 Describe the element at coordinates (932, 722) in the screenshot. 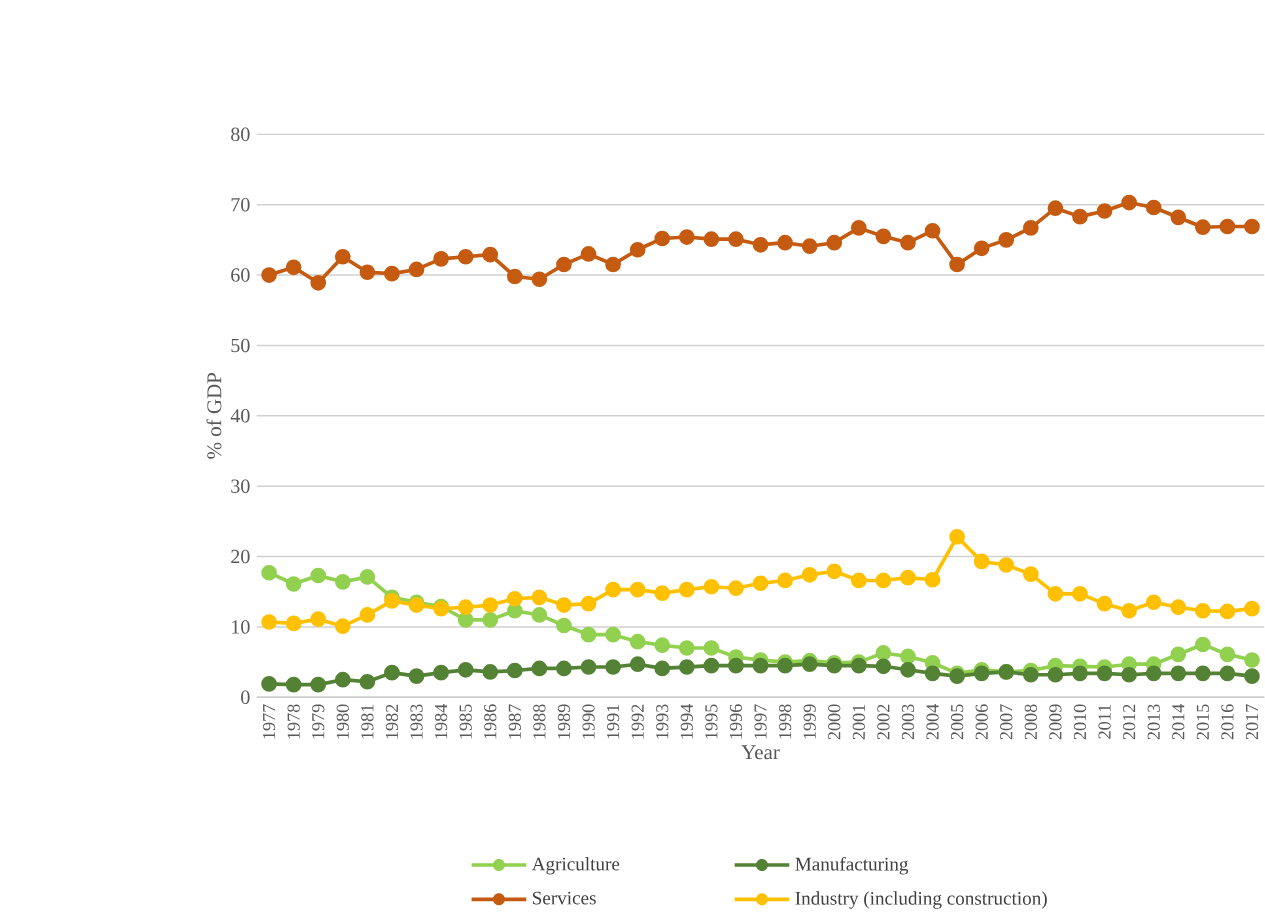

I see `x-tick-label: 2004` at that location.